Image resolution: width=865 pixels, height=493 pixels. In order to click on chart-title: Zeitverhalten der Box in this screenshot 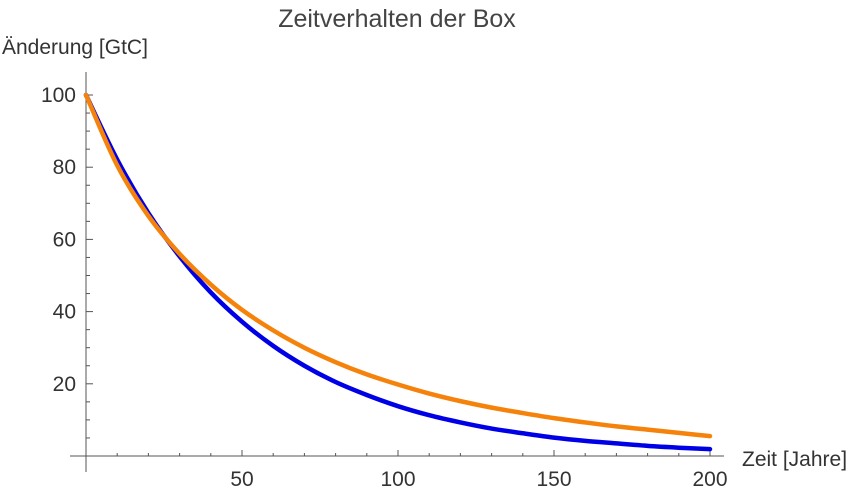, I will do `click(397, 19)`.